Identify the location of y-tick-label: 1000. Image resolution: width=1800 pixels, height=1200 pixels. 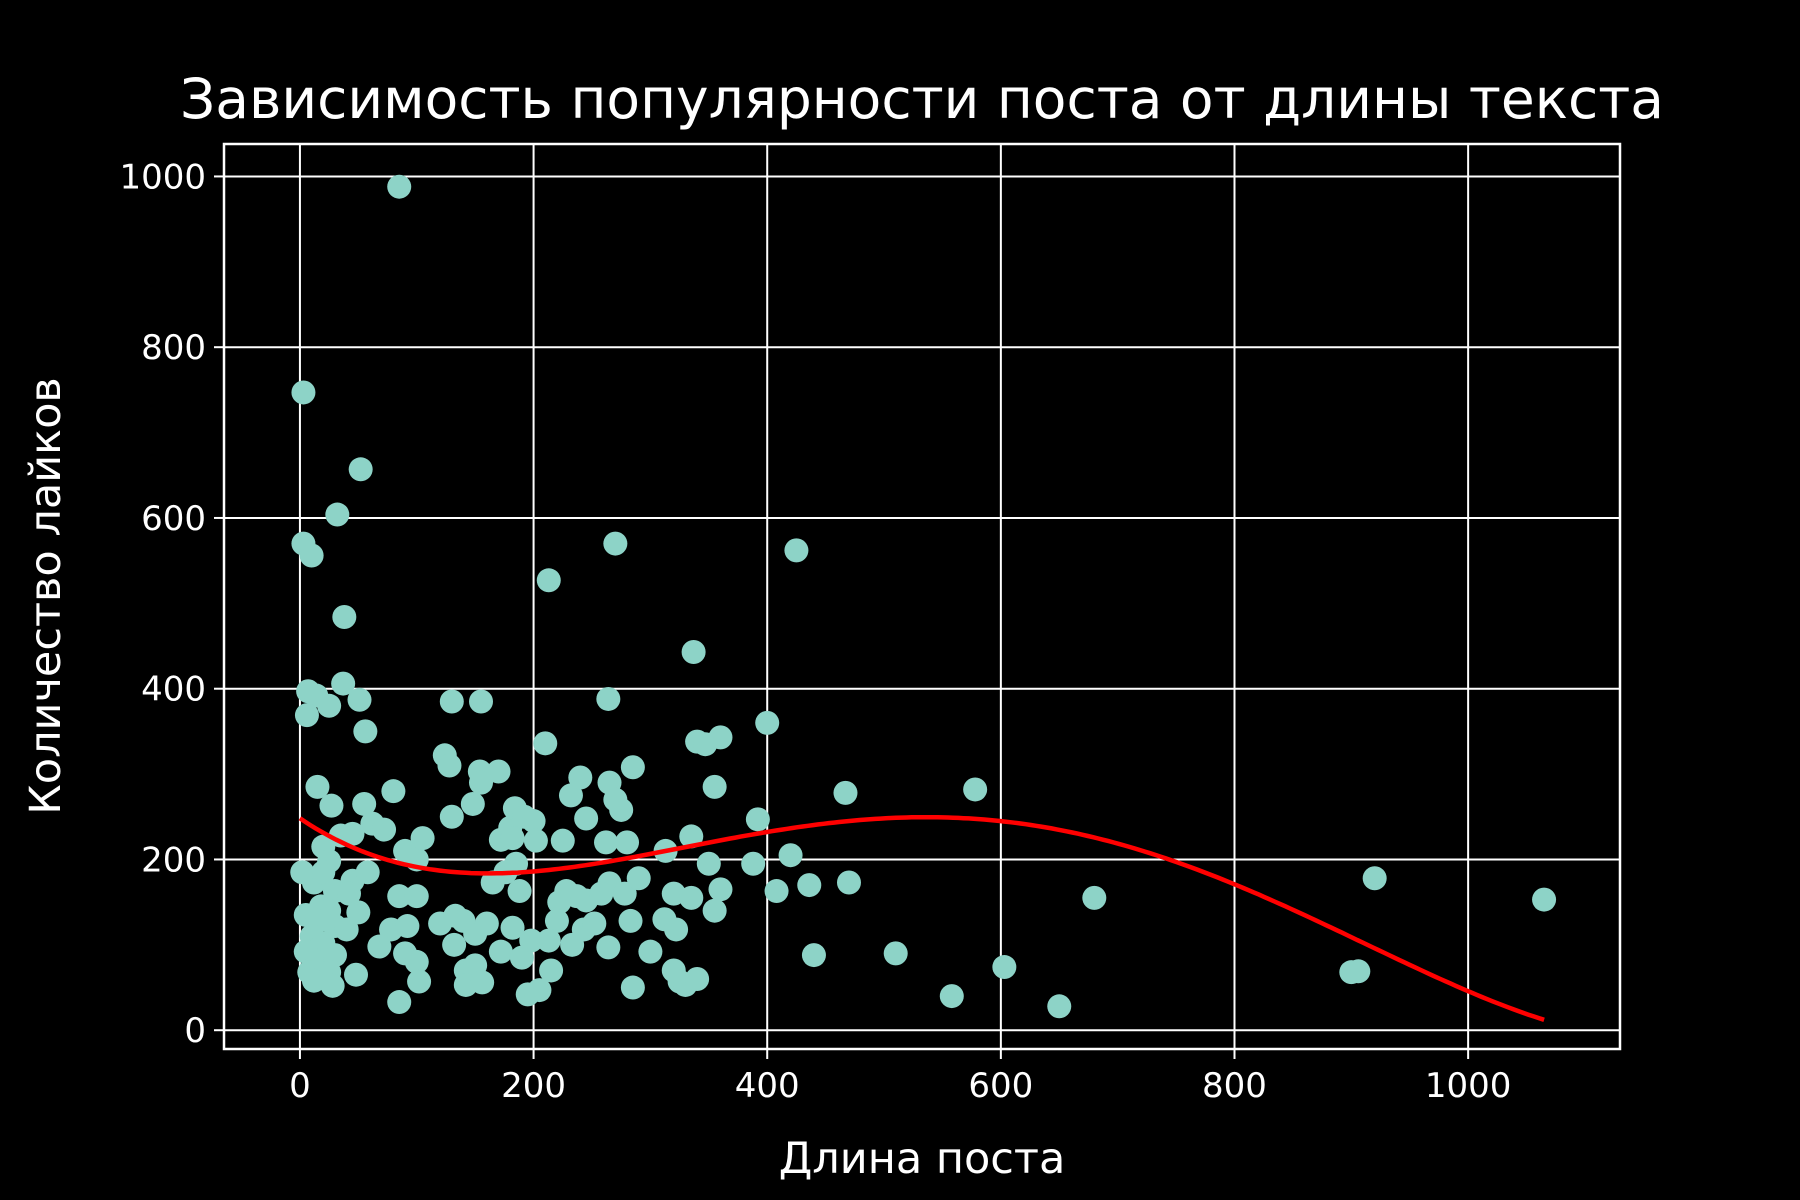
(162, 177).